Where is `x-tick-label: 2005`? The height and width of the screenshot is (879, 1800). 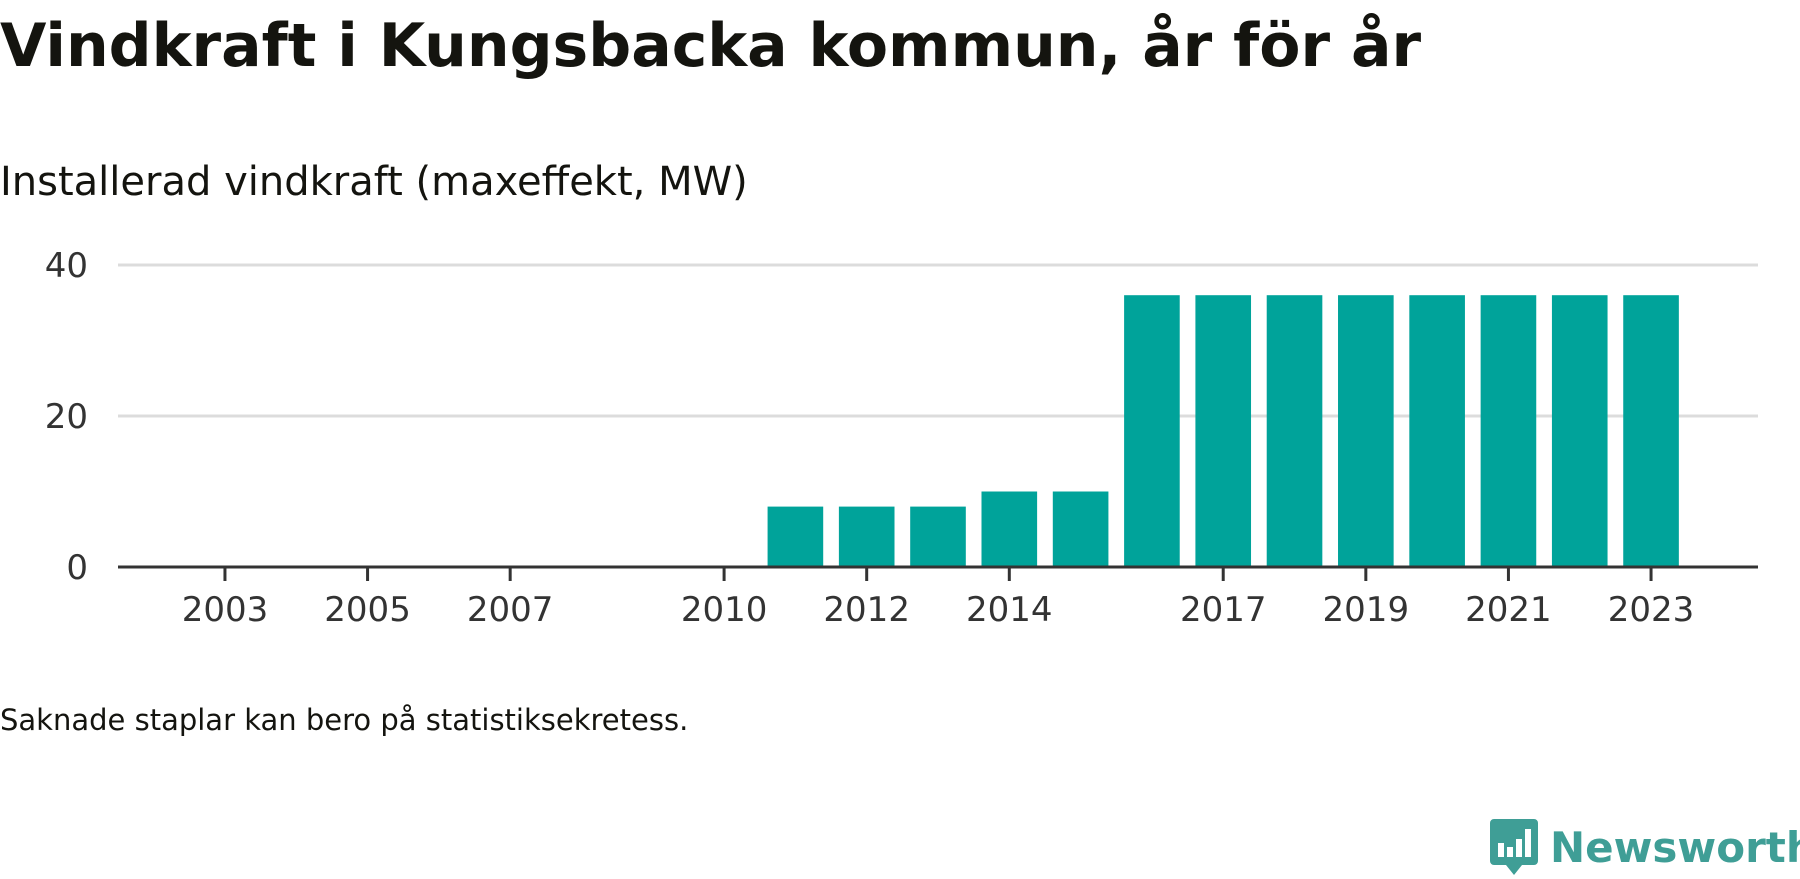 x-tick-label: 2005 is located at coordinates (367, 610).